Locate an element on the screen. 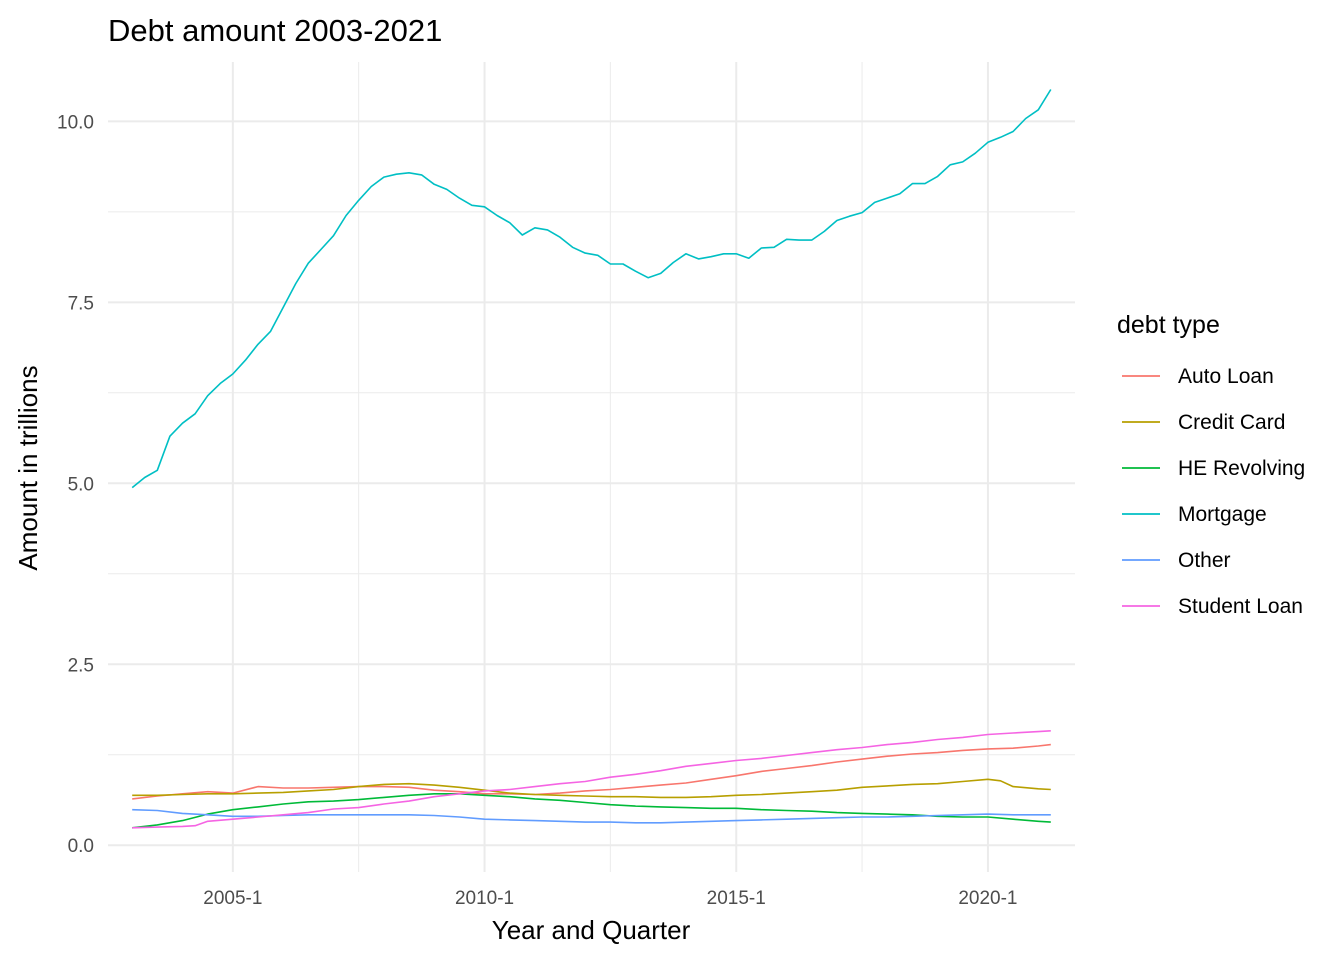 Image resolution: width=1344 pixels, height=960 pixels. x-tick-label: 2010-1 is located at coordinates (484, 898).